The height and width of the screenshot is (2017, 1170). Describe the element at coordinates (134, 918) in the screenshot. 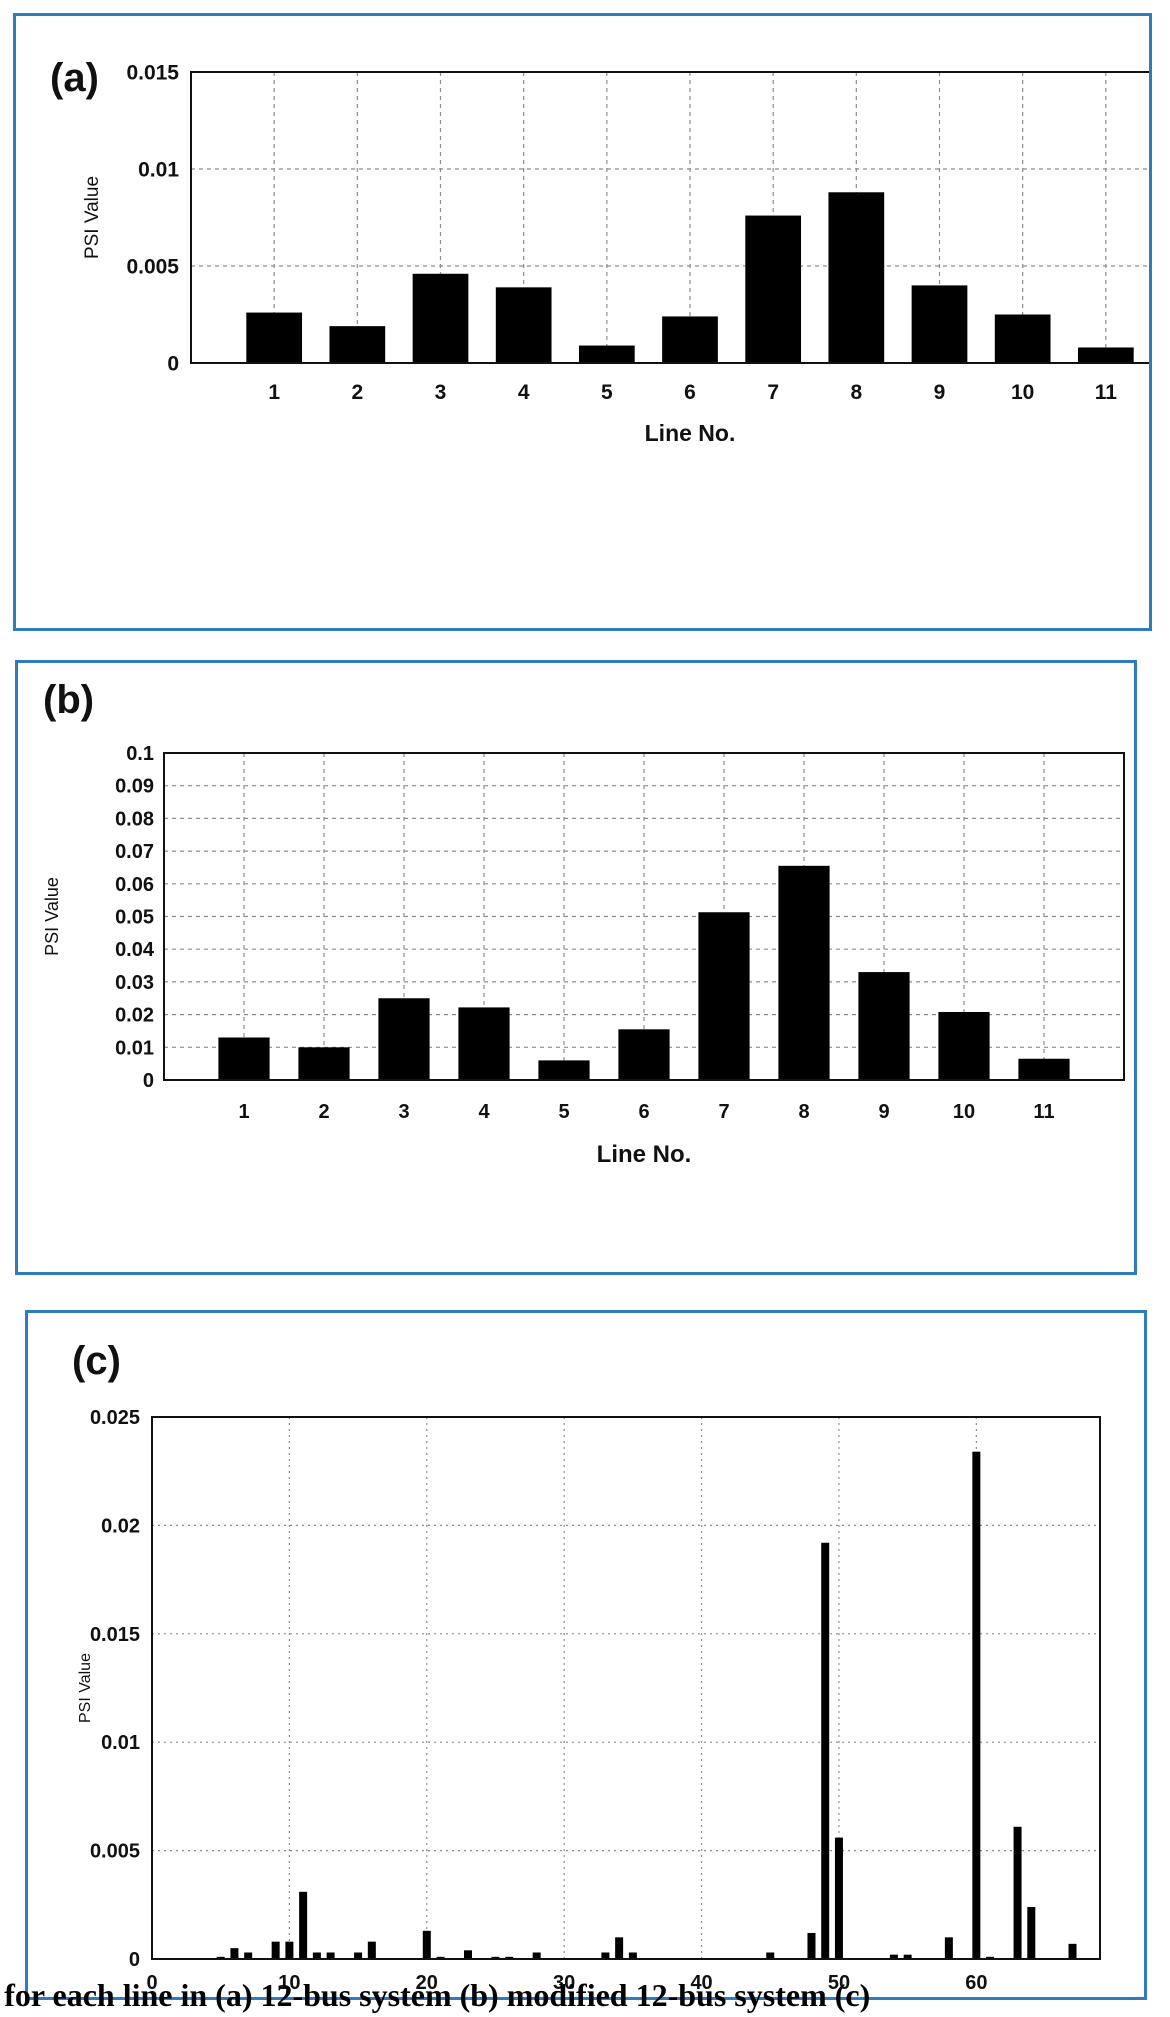

I see `y-tick-label-b: 0.05` at that location.